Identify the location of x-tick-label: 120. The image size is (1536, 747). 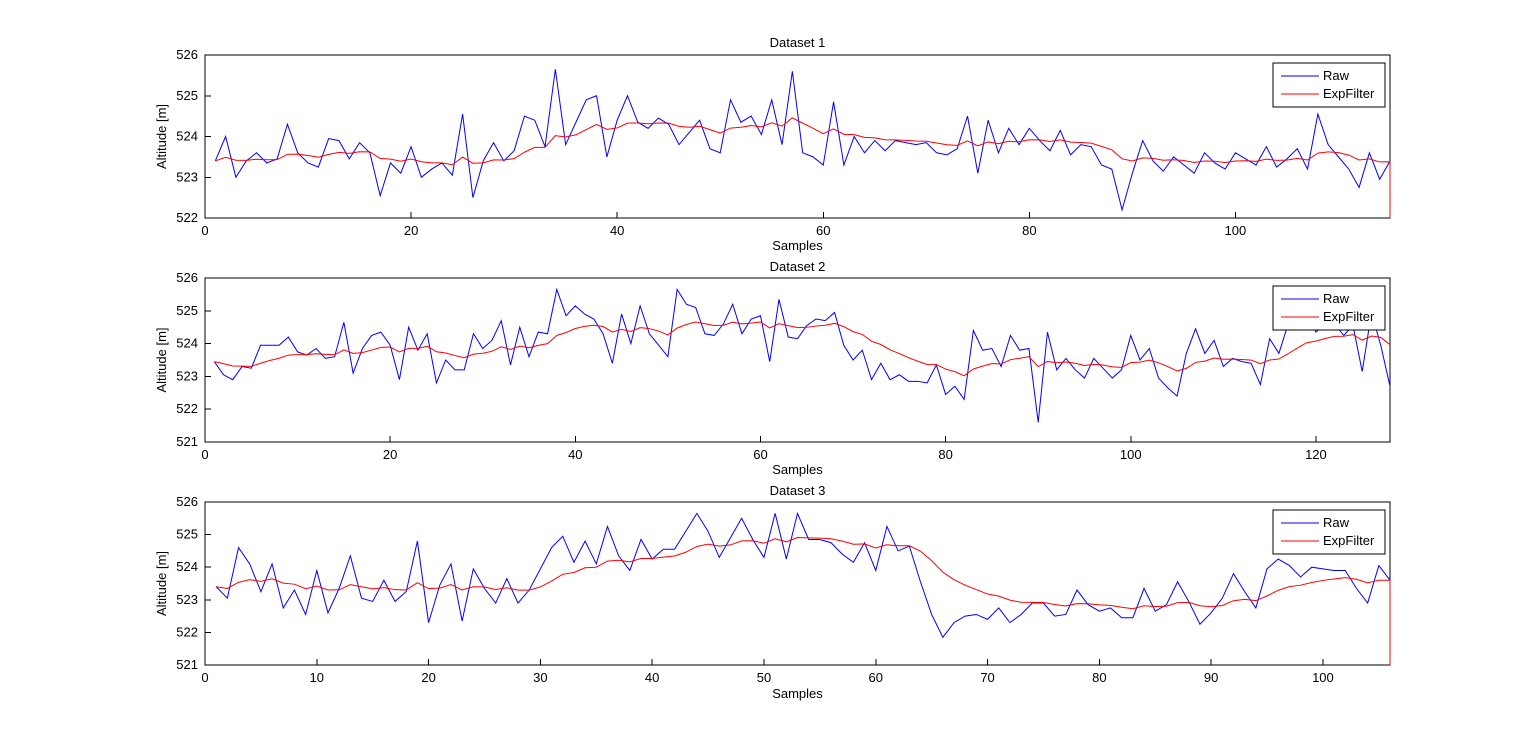
(1316, 454).